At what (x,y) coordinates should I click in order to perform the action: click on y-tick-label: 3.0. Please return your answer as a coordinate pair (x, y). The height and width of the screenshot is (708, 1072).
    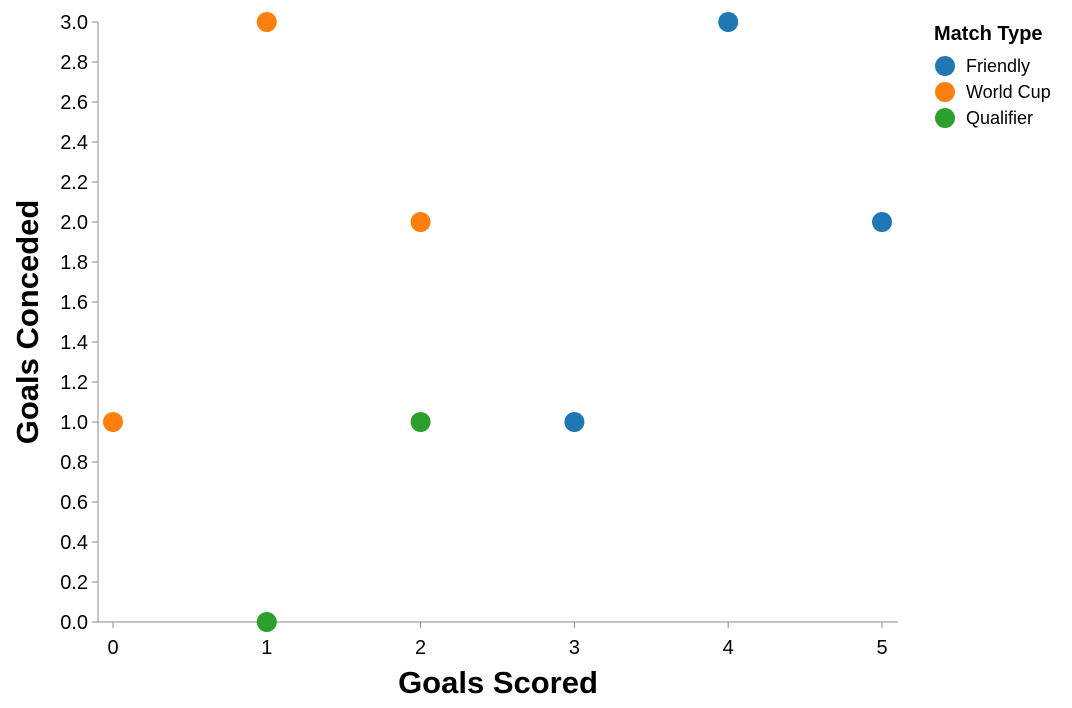
    Looking at the image, I should click on (74, 23).